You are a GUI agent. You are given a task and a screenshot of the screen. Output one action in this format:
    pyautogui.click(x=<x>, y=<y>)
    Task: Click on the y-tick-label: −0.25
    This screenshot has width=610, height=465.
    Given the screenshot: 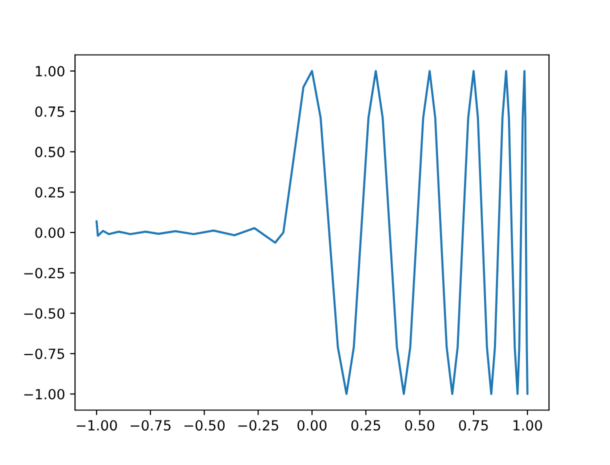 What is the action you would take?
    pyautogui.click(x=44, y=273)
    